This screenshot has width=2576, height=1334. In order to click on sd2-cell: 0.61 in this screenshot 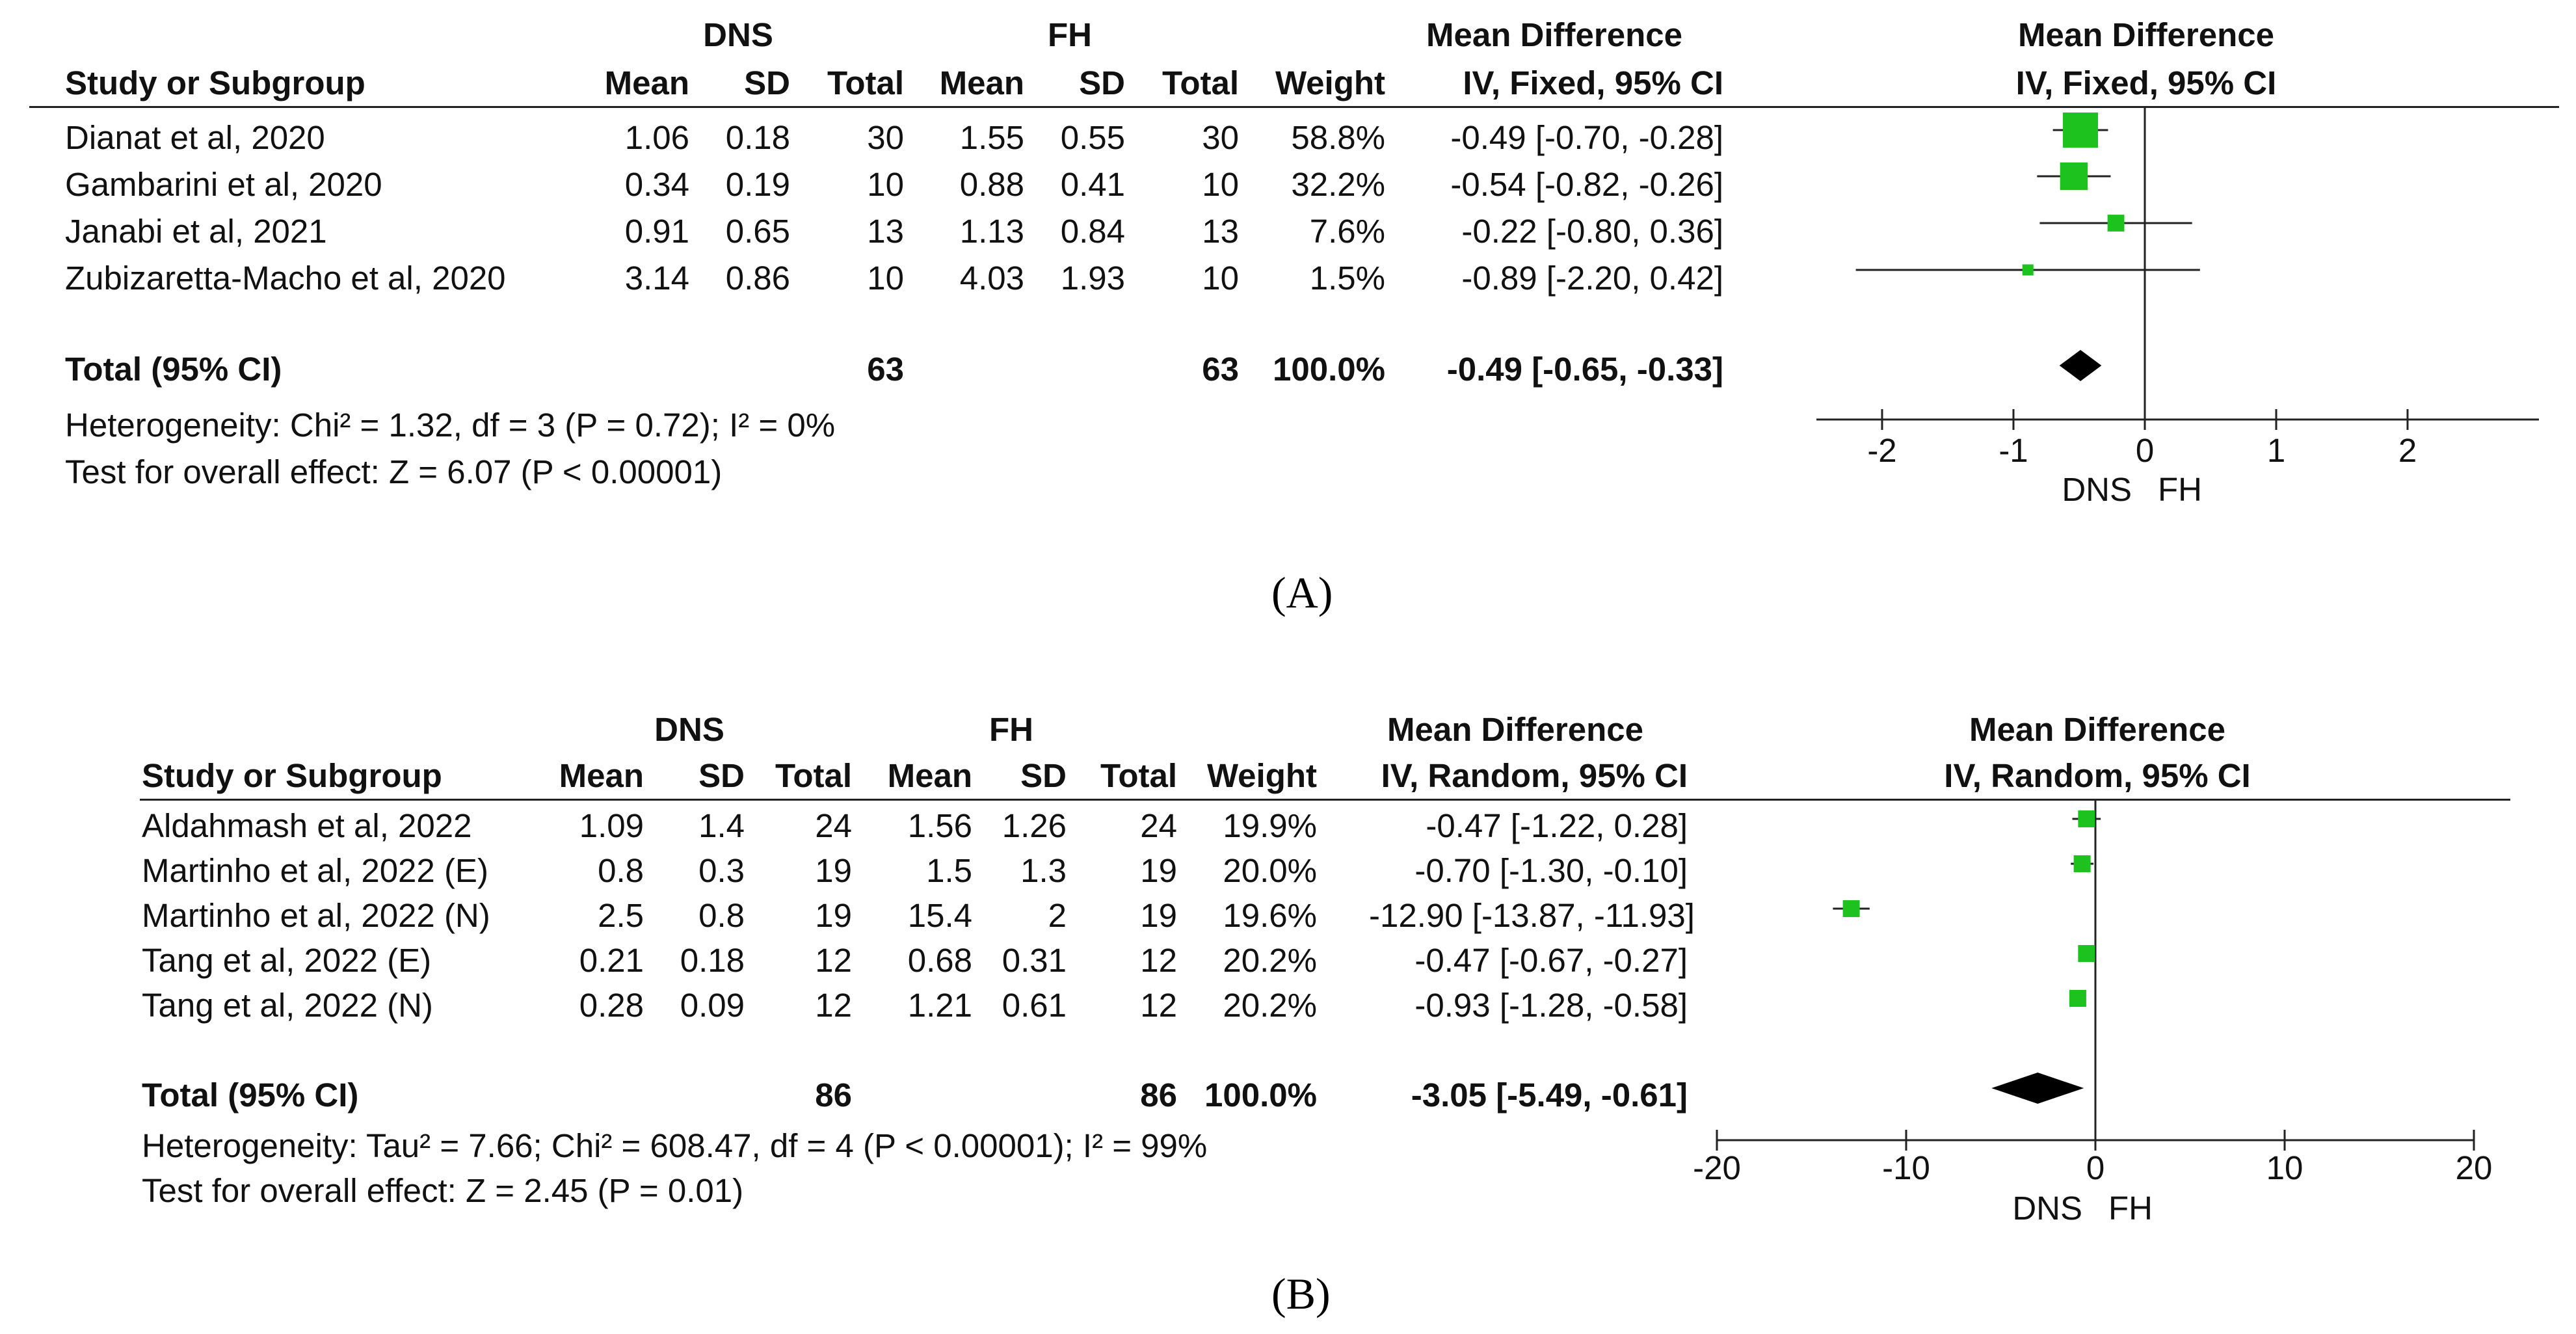, I will do `click(1034, 1005)`.